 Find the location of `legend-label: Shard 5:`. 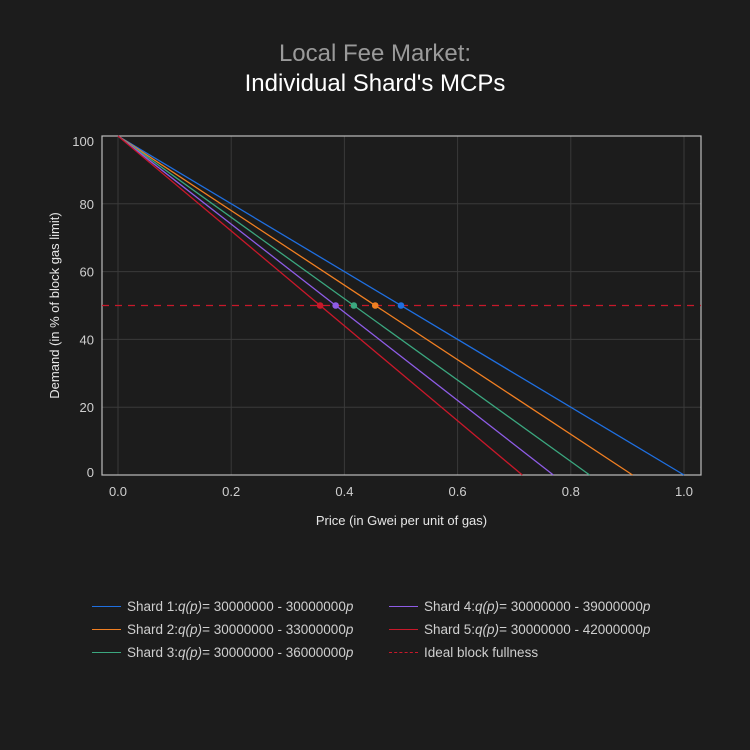

legend-label: Shard 5: is located at coordinates (450, 629).